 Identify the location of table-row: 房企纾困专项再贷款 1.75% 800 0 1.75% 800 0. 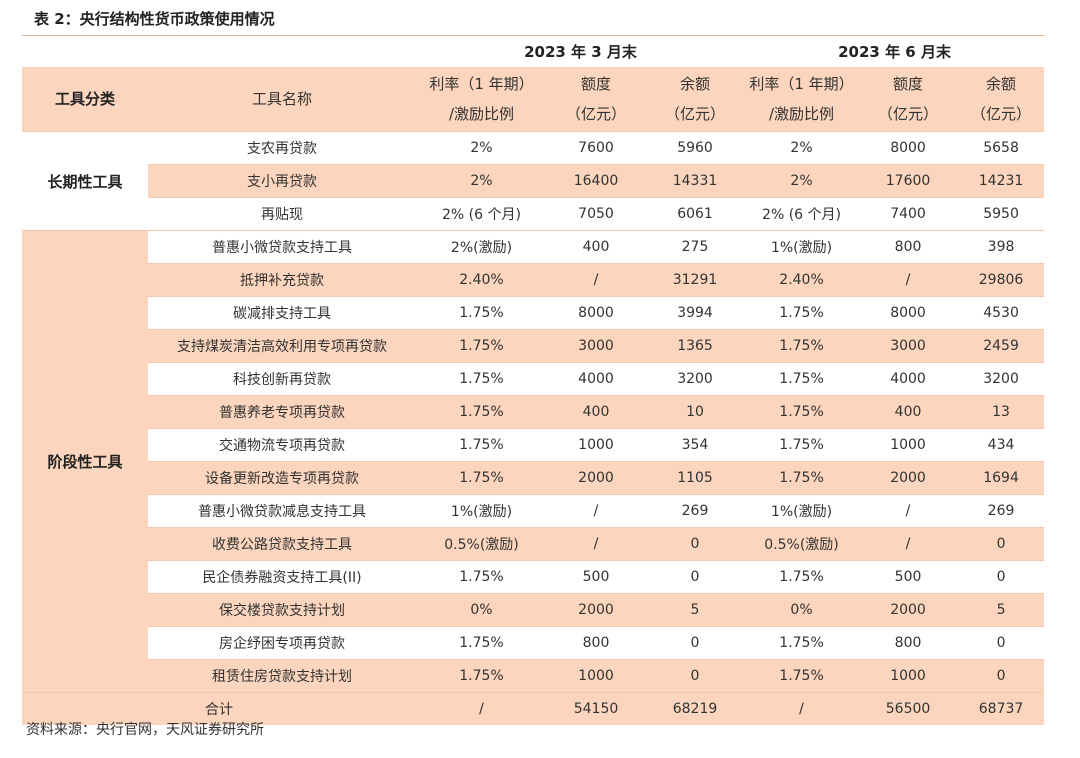
(533, 643).